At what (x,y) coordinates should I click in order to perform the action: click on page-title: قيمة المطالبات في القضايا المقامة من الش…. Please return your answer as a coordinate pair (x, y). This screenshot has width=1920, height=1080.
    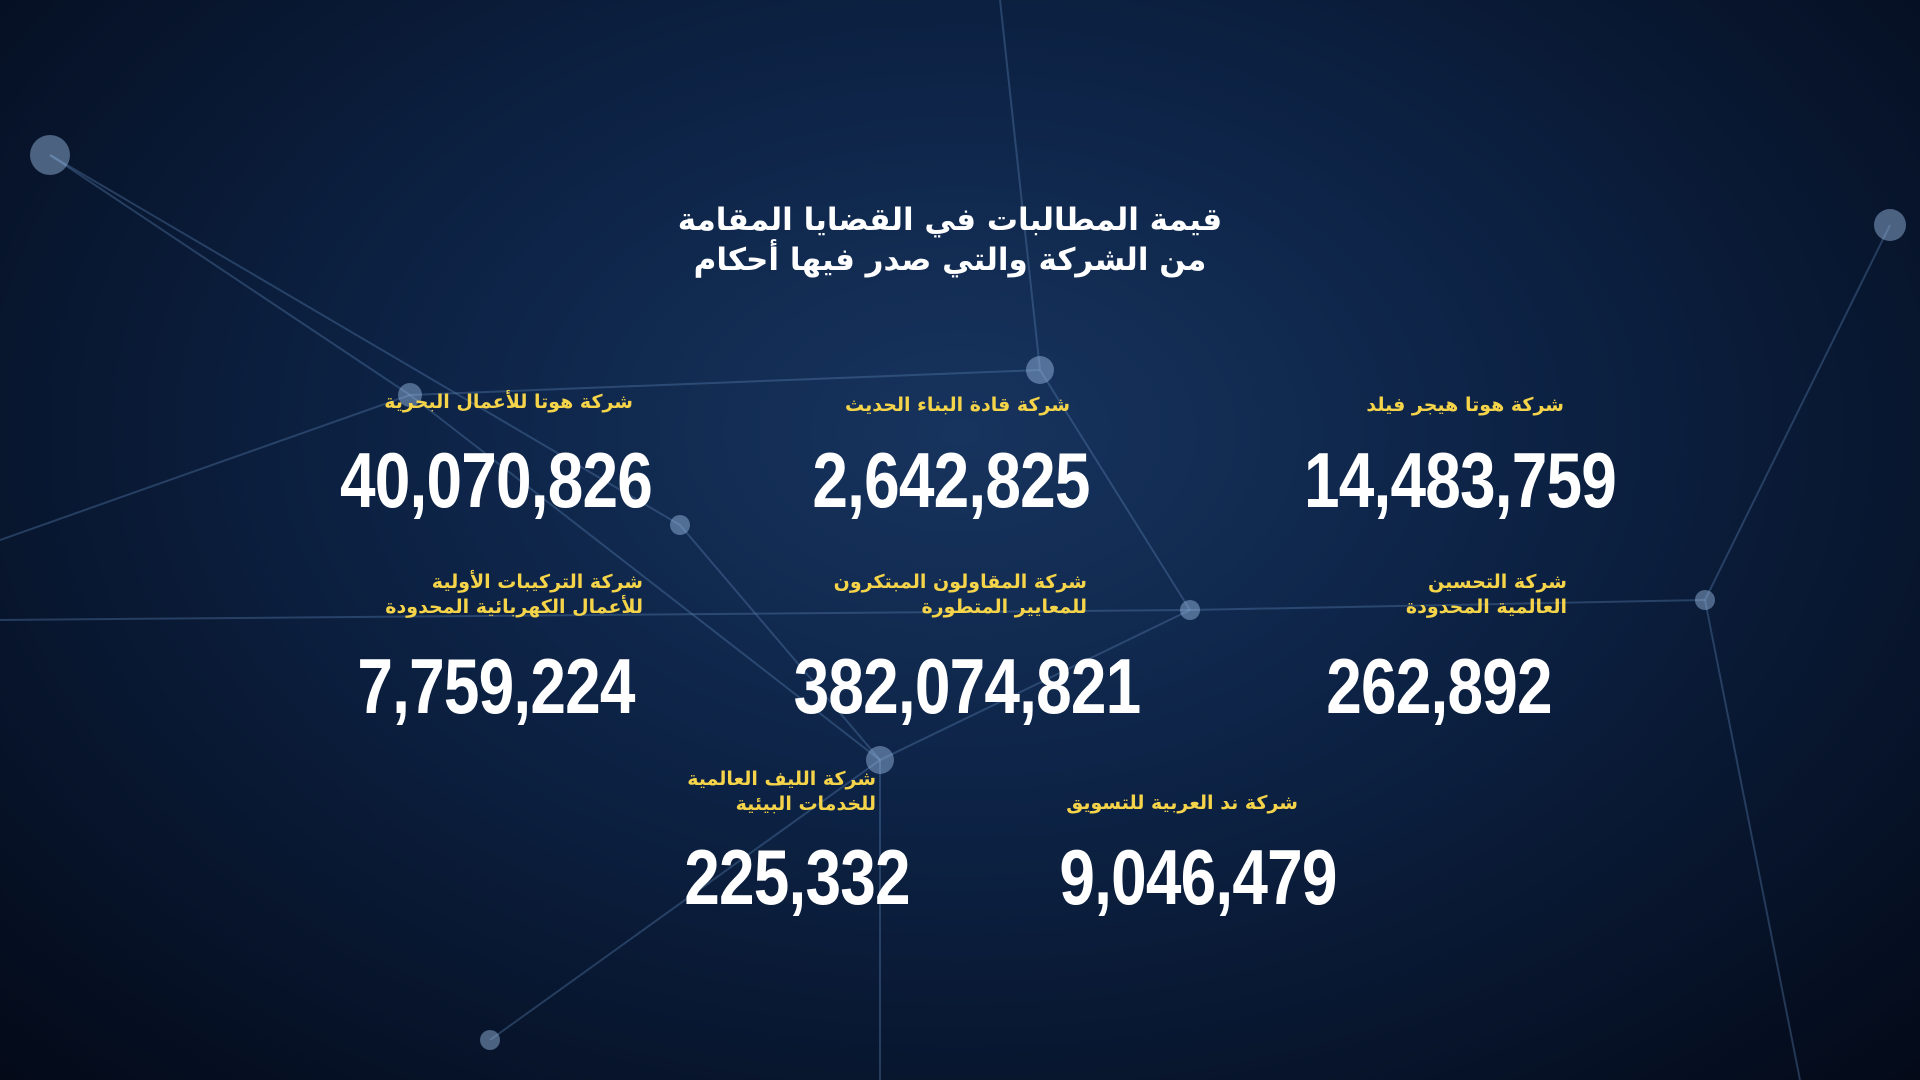
    Looking at the image, I should click on (950, 240).